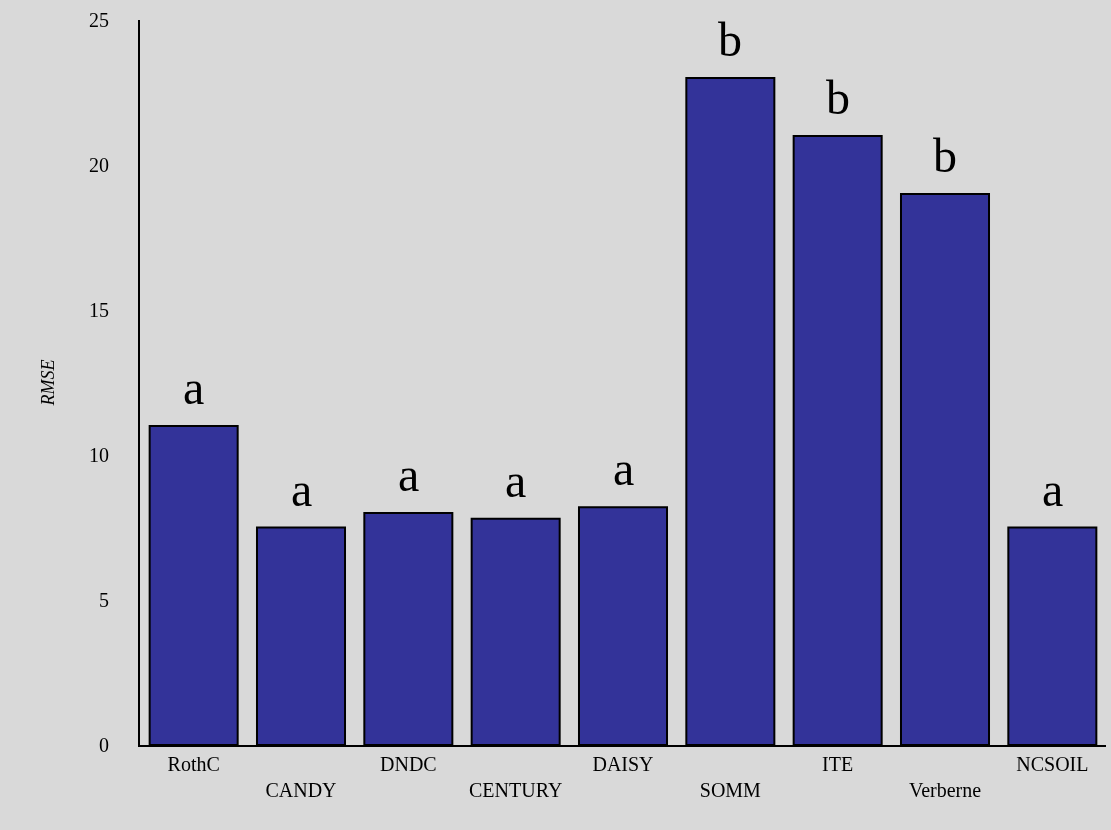 The image size is (1111, 830). What do you see at coordinates (47, 383) in the screenshot?
I see `y-axis-title: RMSE` at bounding box center [47, 383].